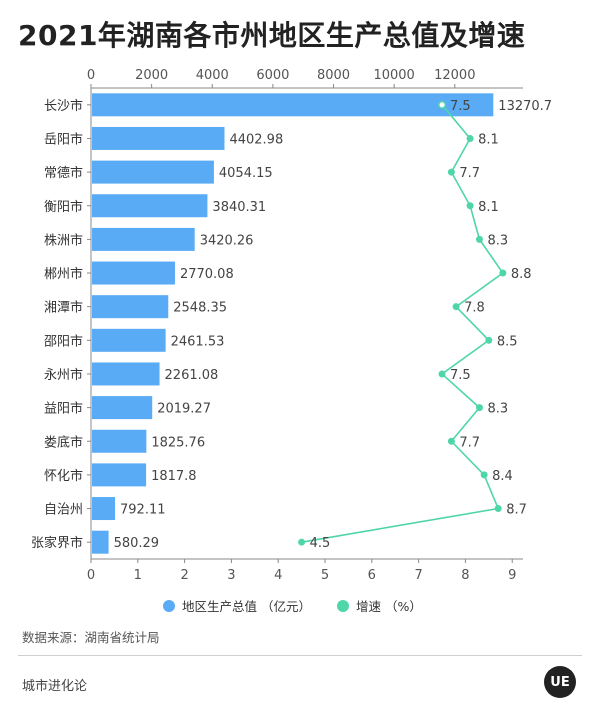 The width and height of the screenshot is (600, 710). I want to click on brand-logo-icon: UE, so click(560, 682).